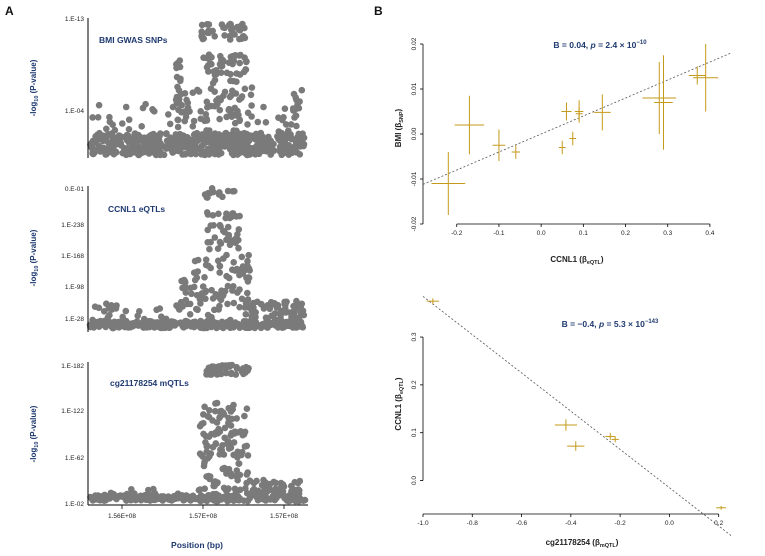 The image size is (765, 556). I want to click on mr1-xtick-label: 0.1, so click(583, 233).